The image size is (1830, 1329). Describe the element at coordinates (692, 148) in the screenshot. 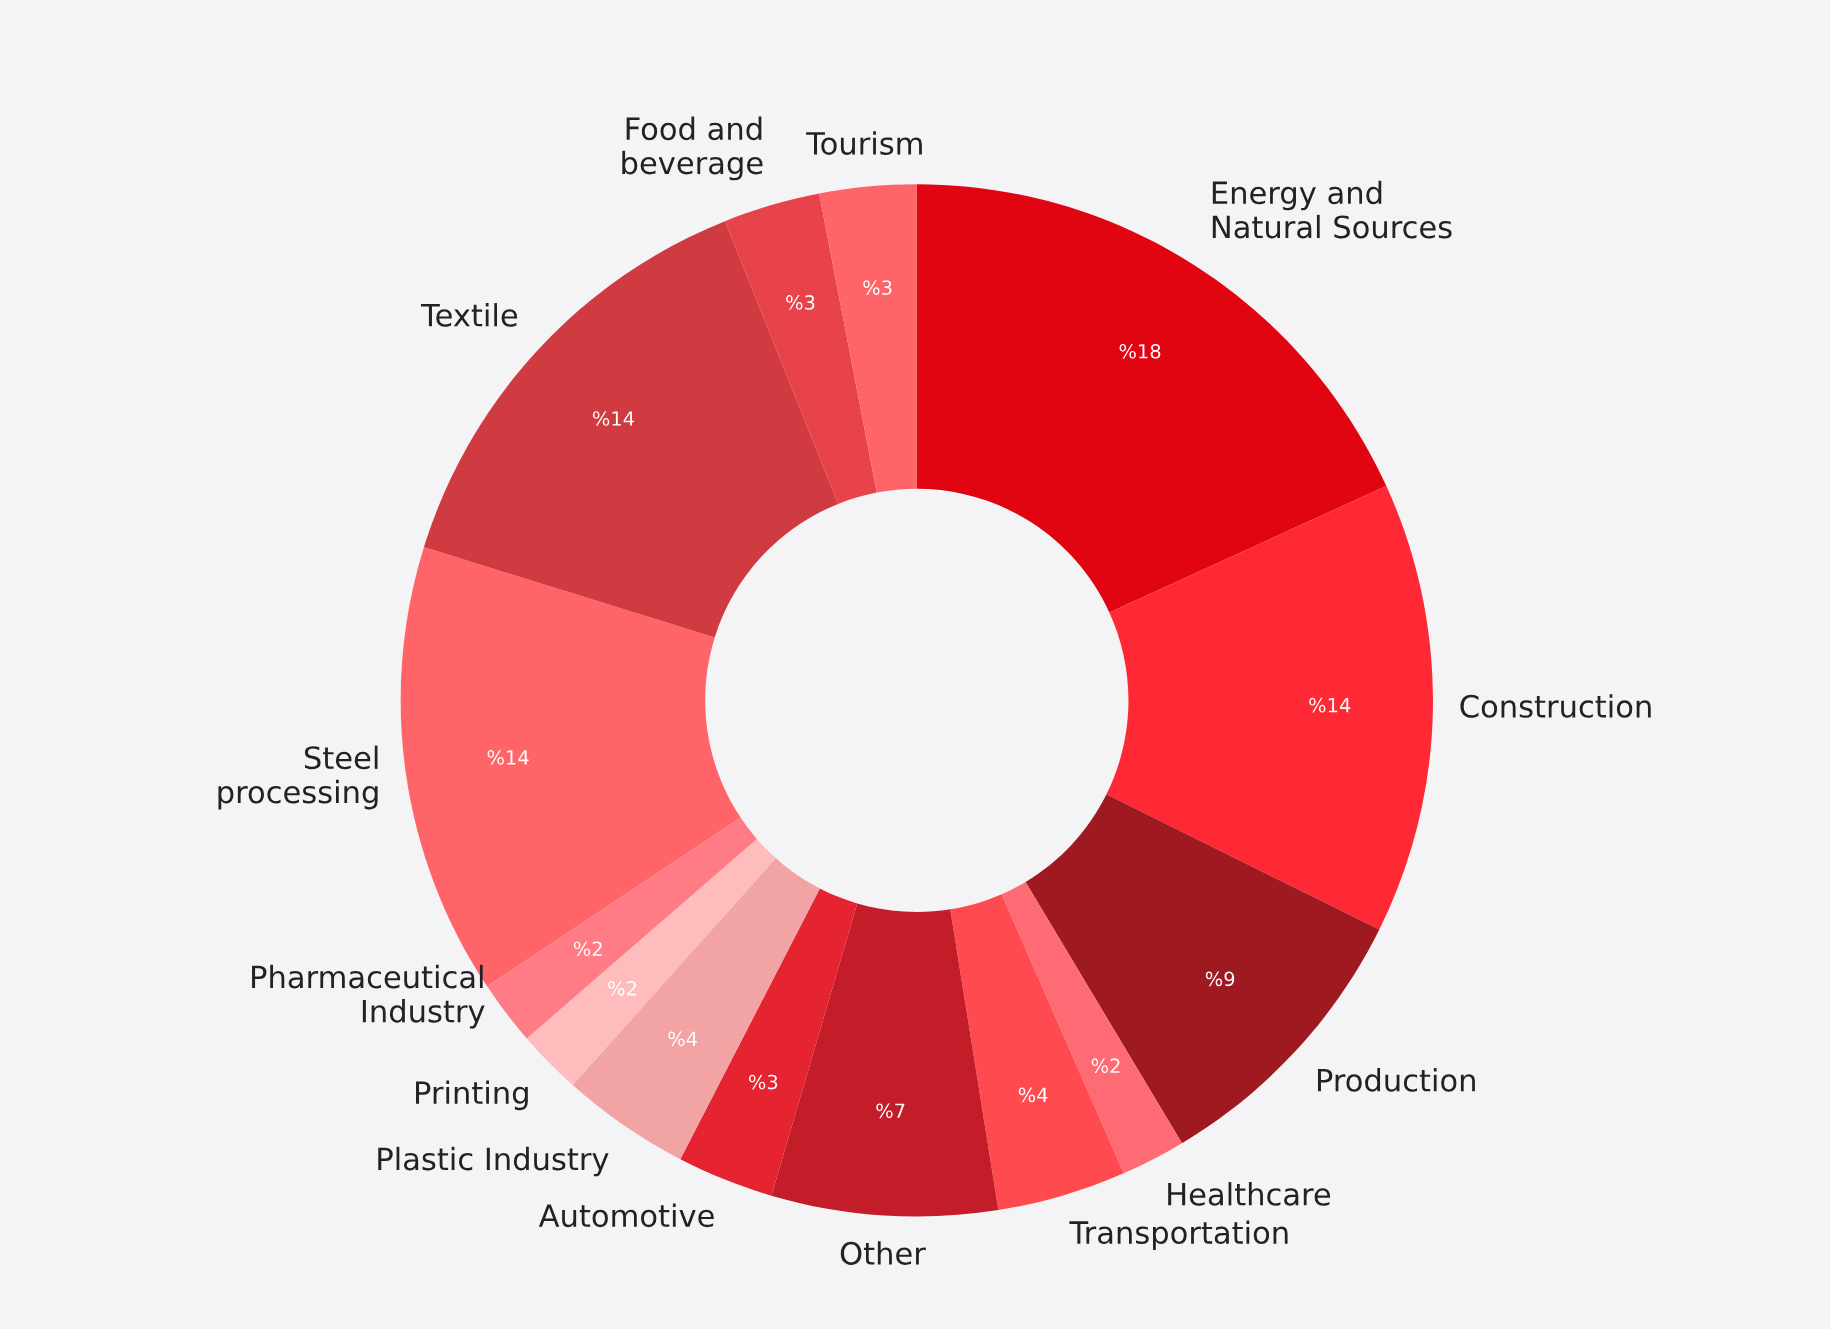

I see `slice-label: Food and beverage` at that location.